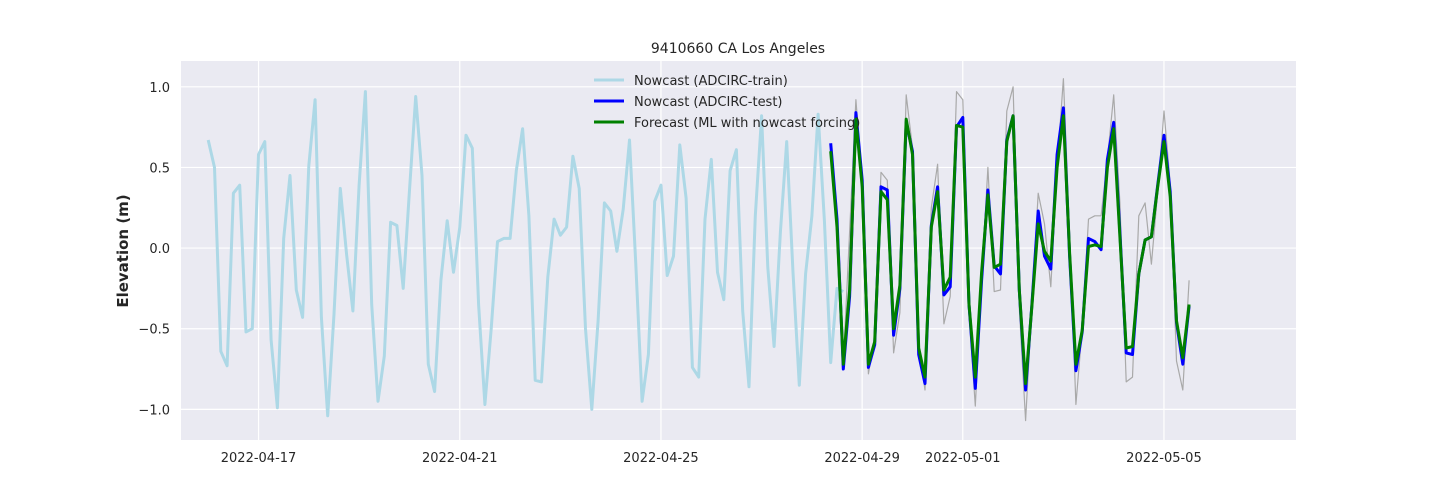  Describe the element at coordinates (1164, 458) in the screenshot. I see `x-tick-label: 2022-05-05` at that location.